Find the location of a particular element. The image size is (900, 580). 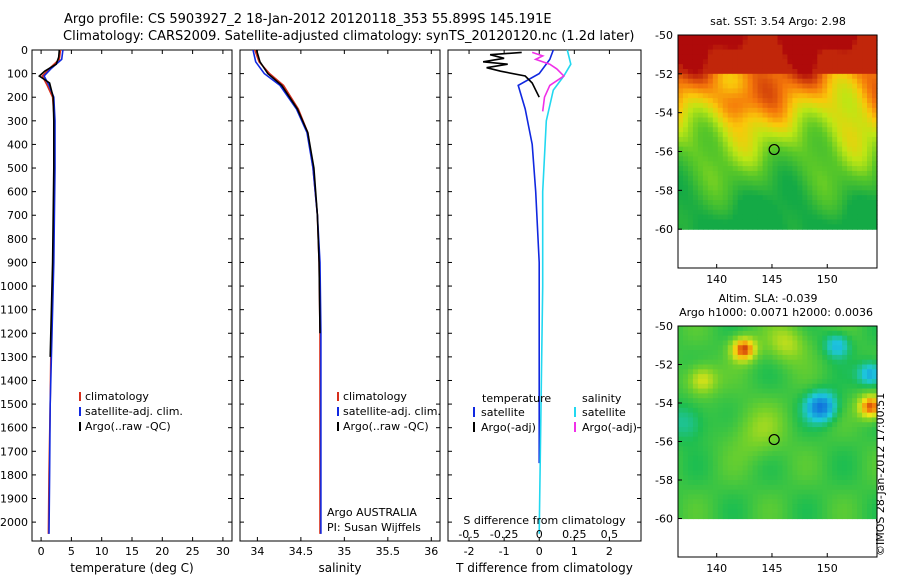

y-tick-label: 400 is located at coordinates (17, 144).